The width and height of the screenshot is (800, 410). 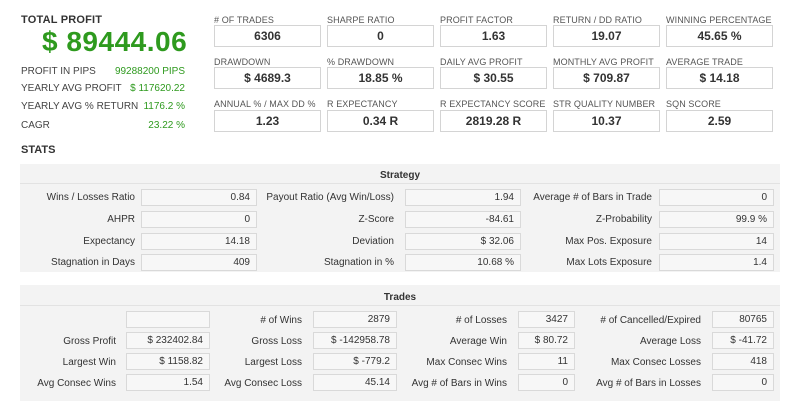 What do you see at coordinates (648, 383) in the screenshot?
I see `stat-label: Avg # of Bars in Losses` at bounding box center [648, 383].